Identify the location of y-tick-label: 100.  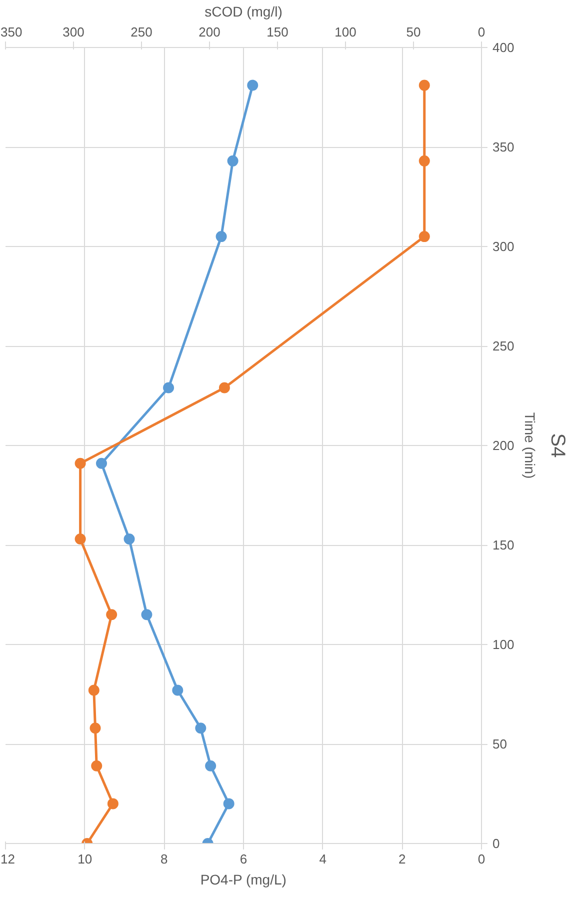
(503, 644).